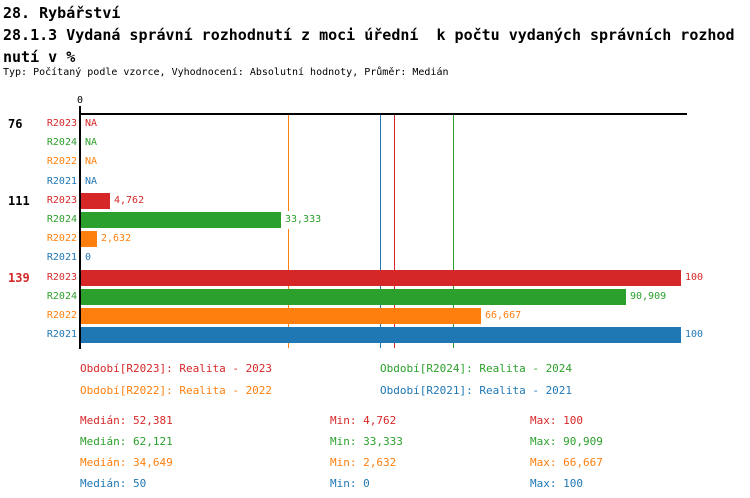  I want to click on legend-item-r2023: Období[R2023]: Realita - 2023, so click(176, 368).